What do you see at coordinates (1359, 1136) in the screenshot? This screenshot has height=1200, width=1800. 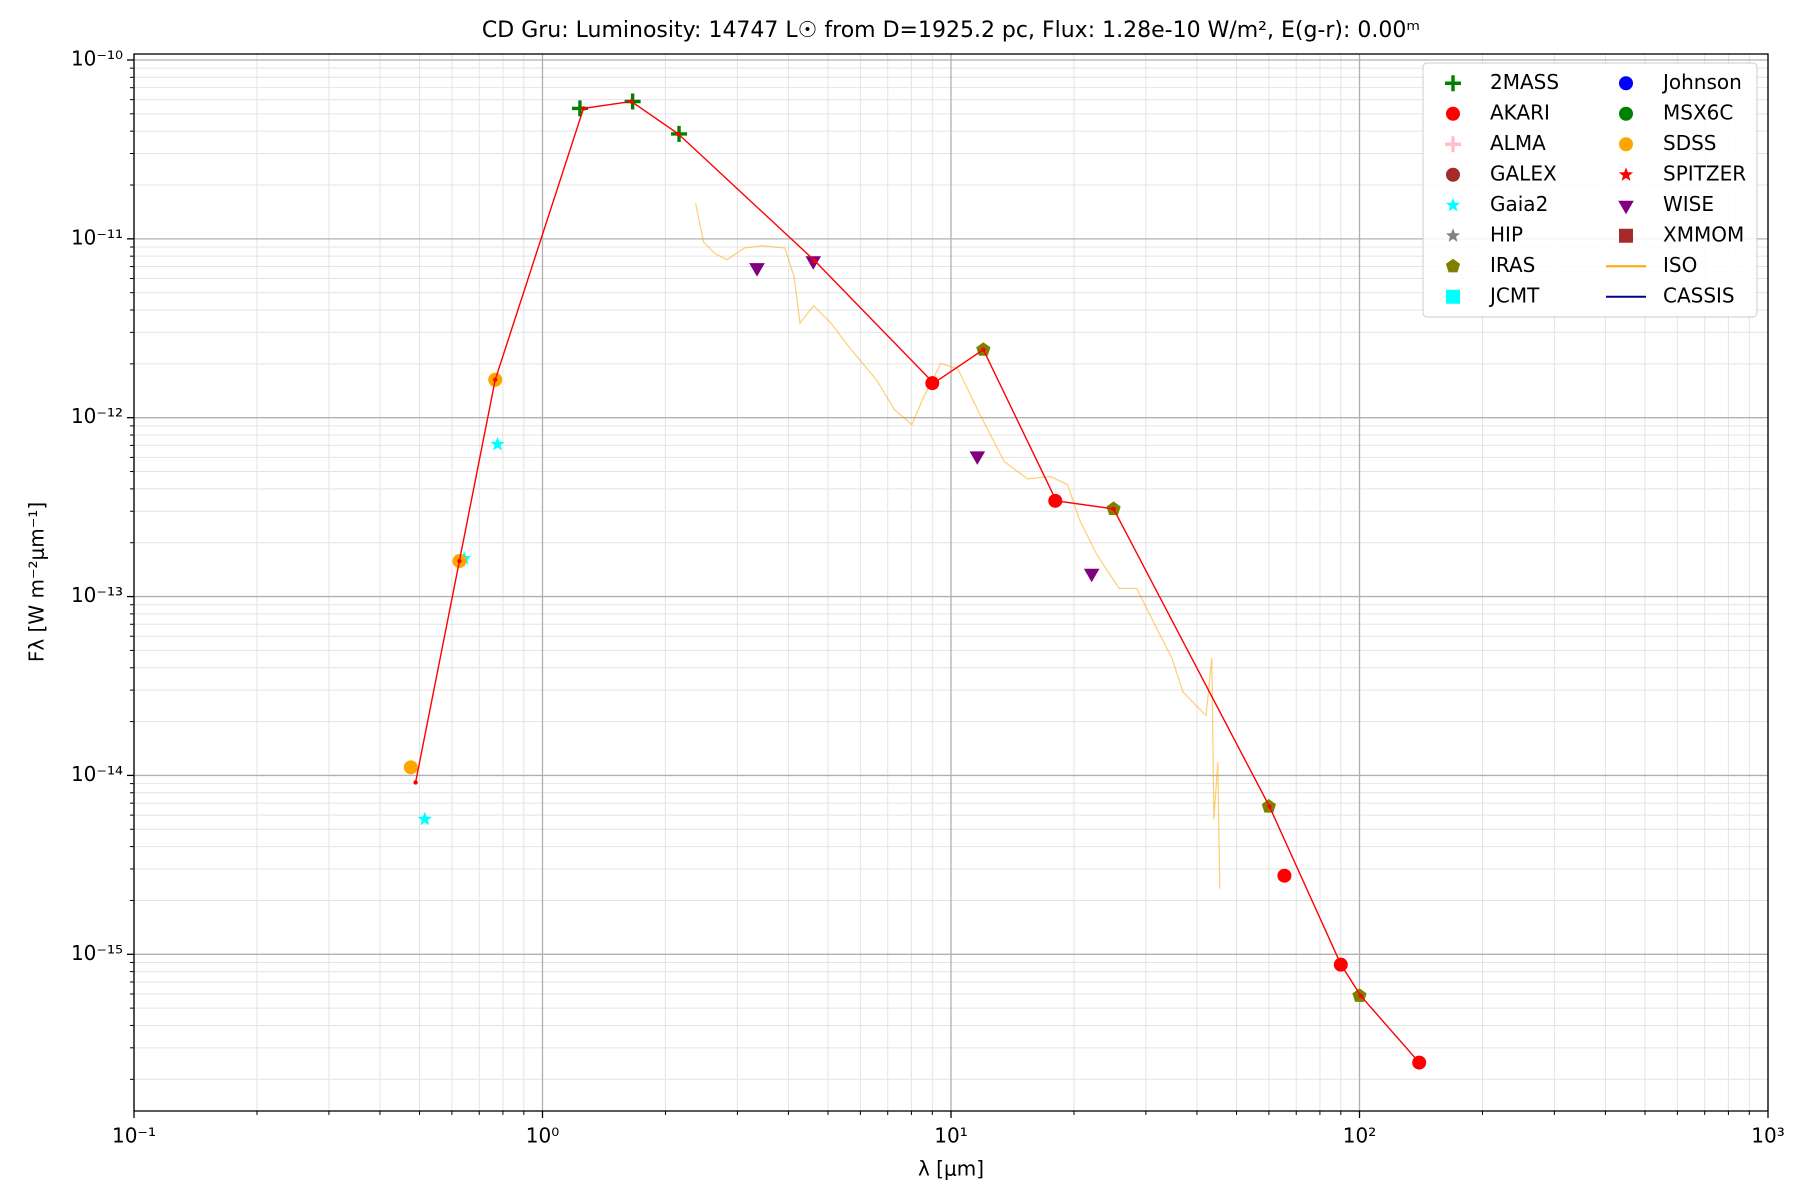 I see `x-tick-label: 10²` at bounding box center [1359, 1136].